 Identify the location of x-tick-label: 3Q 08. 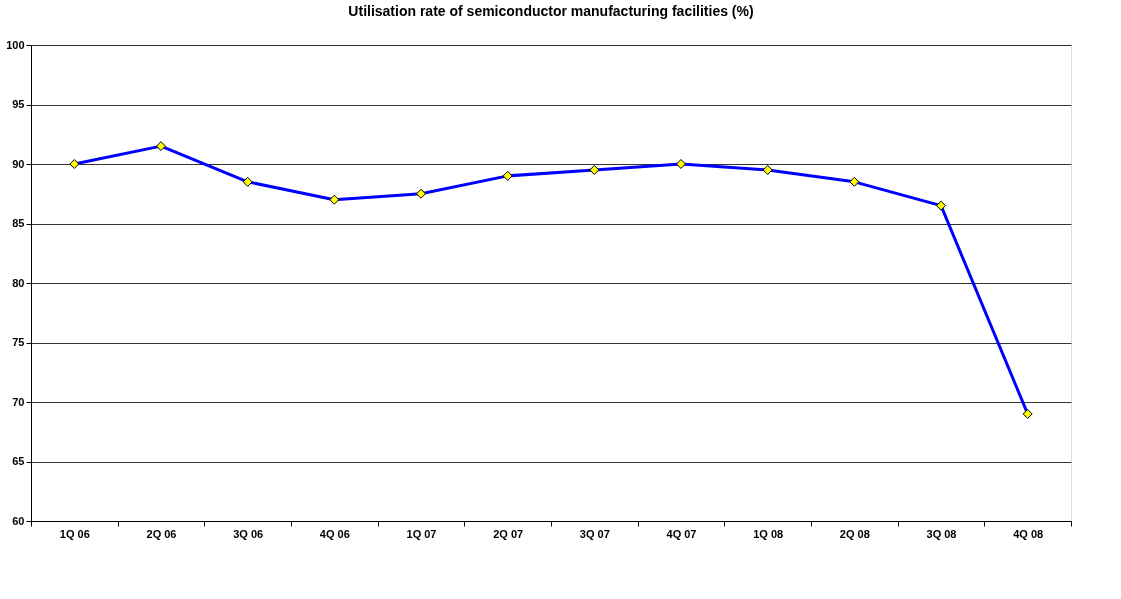
(941, 533).